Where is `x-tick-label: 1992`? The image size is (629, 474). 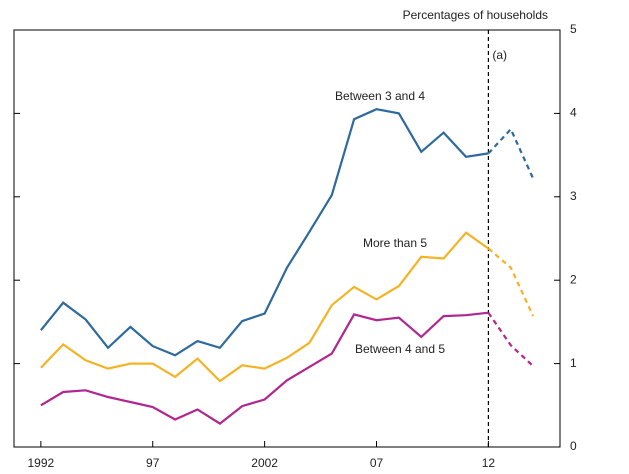 x-tick-label: 1992 is located at coordinates (41, 463).